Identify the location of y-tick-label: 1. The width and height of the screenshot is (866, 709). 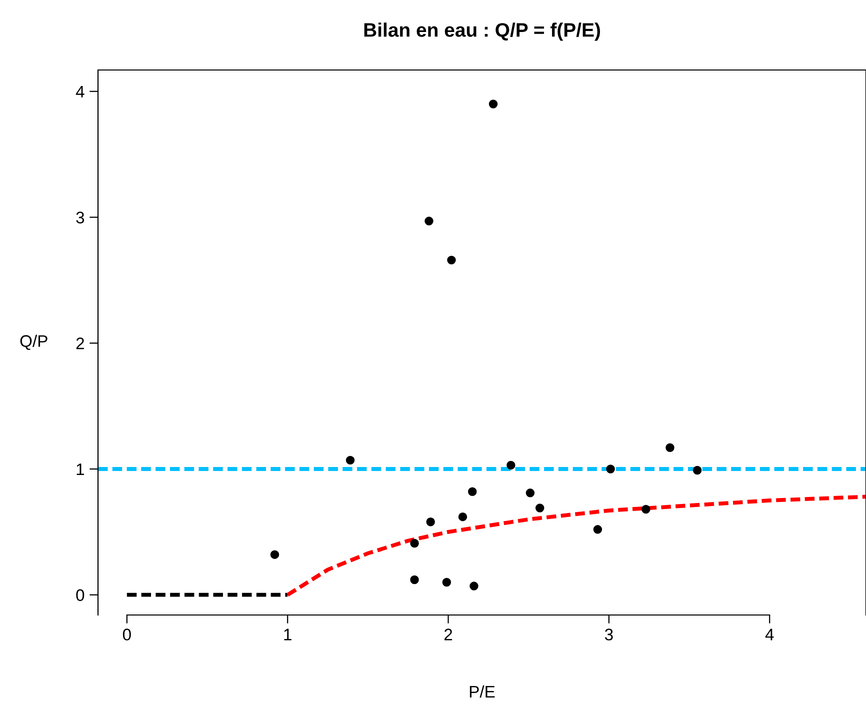
(80, 470).